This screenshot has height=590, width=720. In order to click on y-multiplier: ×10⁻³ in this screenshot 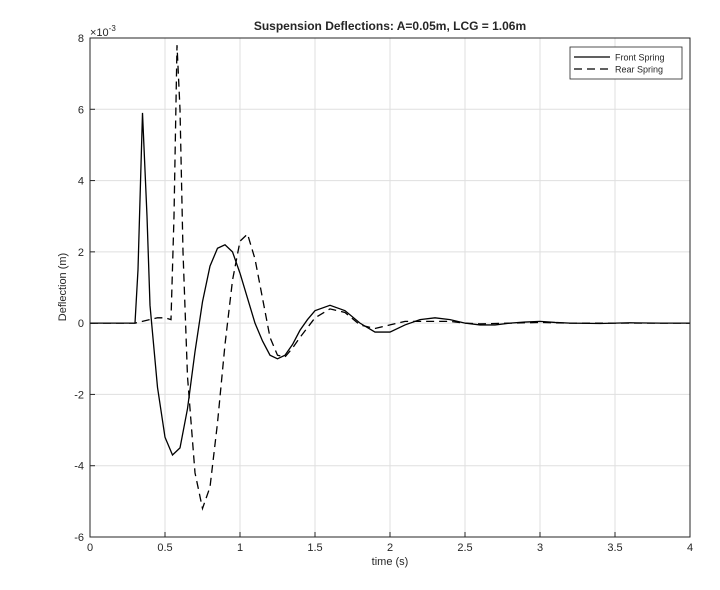, I will do `click(103, 31)`.